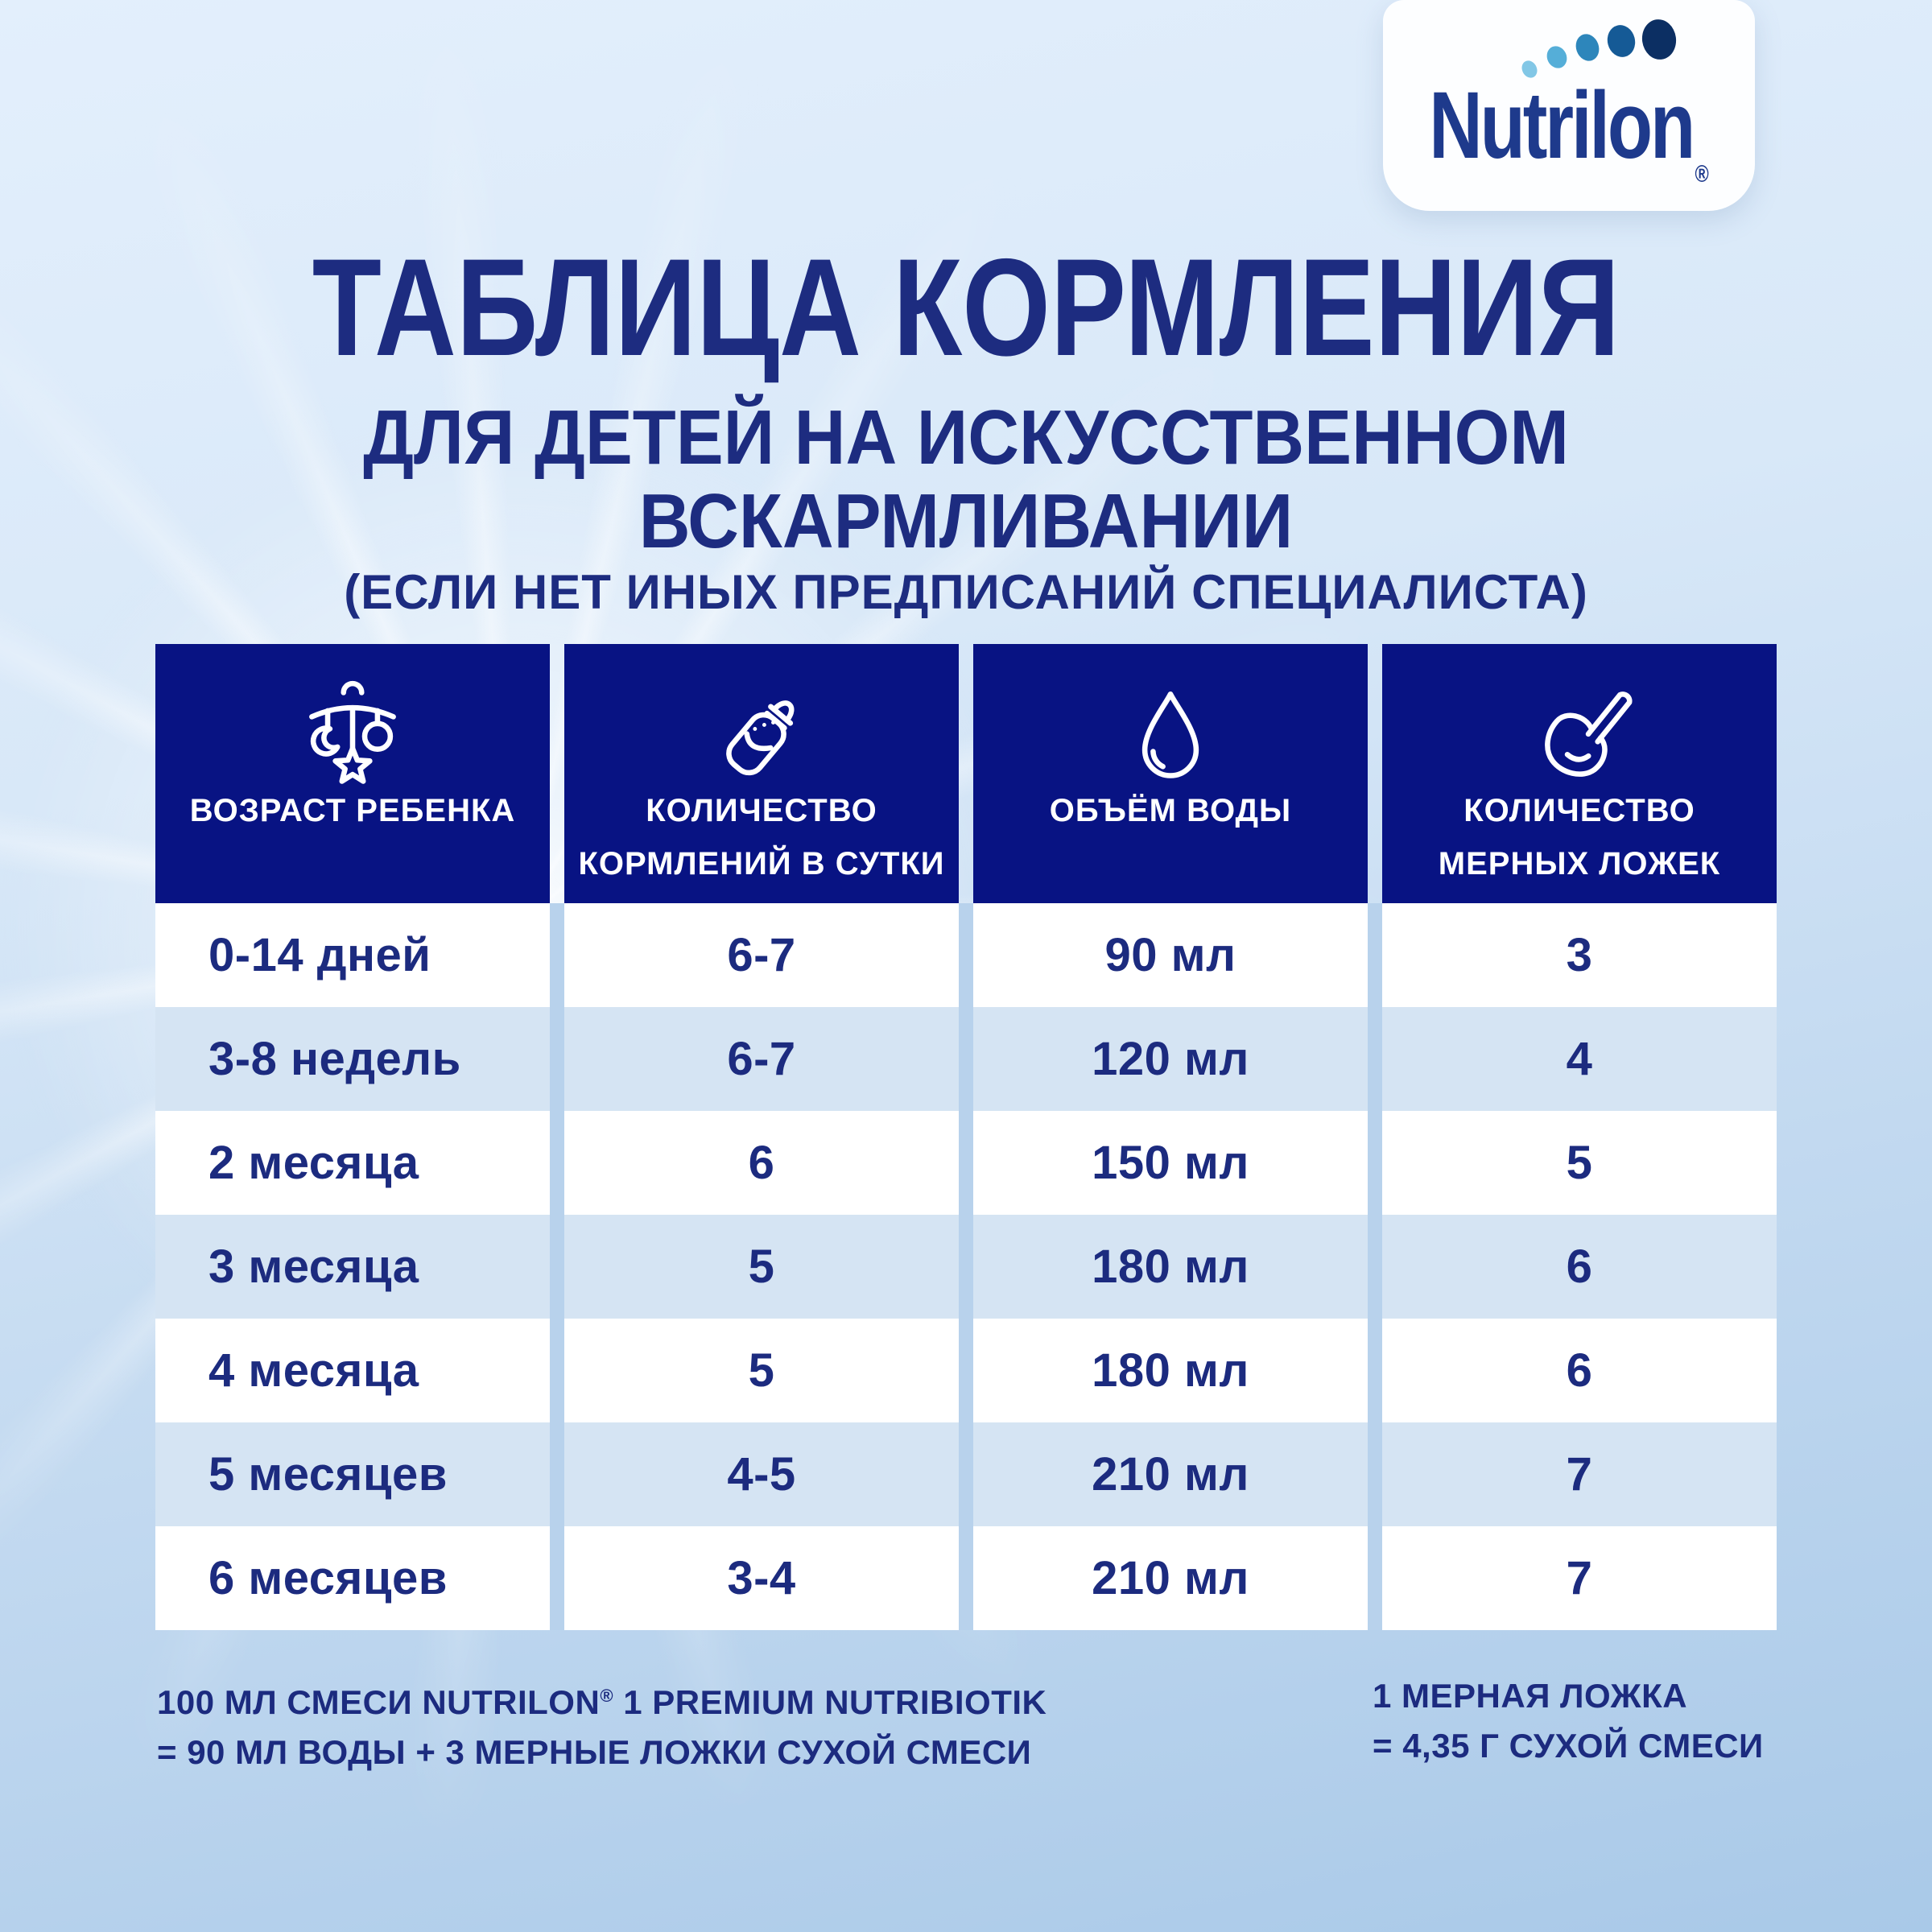  What do you see at coordinates (966, 1578) in the screenshot?
I see `table-row: 6 месяцев 3-4 210 мл 7` at bounding box center [966, 1578].